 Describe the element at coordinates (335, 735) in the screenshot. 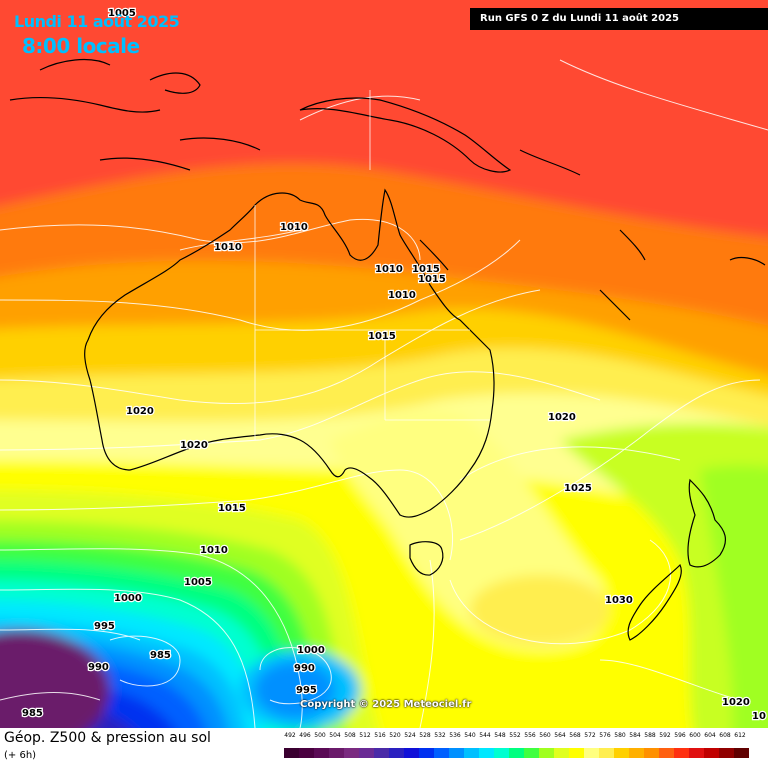

I see `scale-tick-label: 504` at that location.